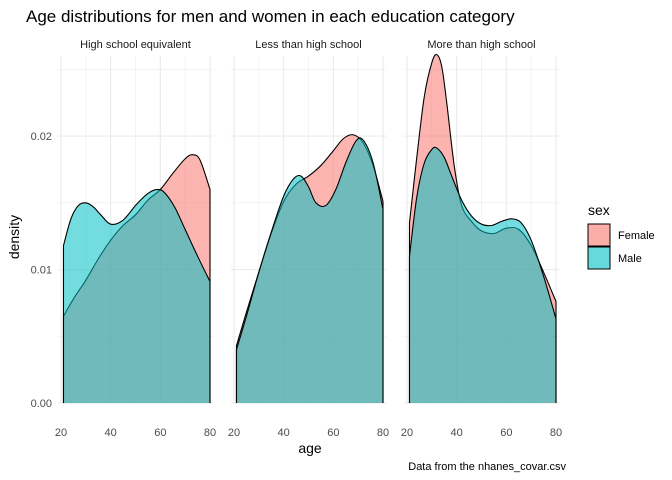 This screenshot has height=480, width=672. Describe the element at coordinates (135, 45) in the screenshot. I see `facet-strip-label: High school equivalent` at that location.